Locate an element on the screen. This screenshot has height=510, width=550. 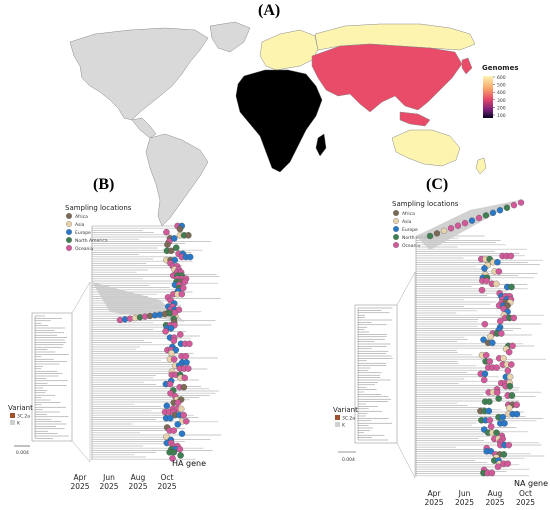
map-central-america is located at coordinates (144, 128).